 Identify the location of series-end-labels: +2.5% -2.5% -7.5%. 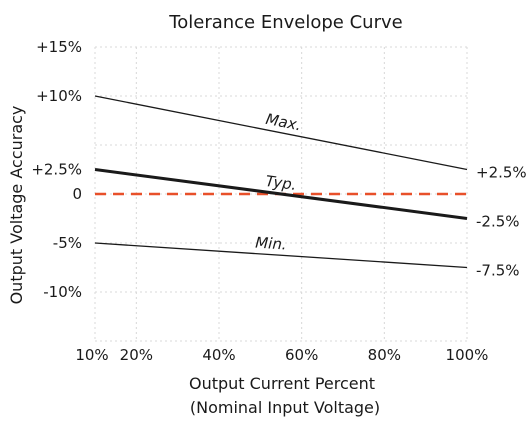
(501, 222).